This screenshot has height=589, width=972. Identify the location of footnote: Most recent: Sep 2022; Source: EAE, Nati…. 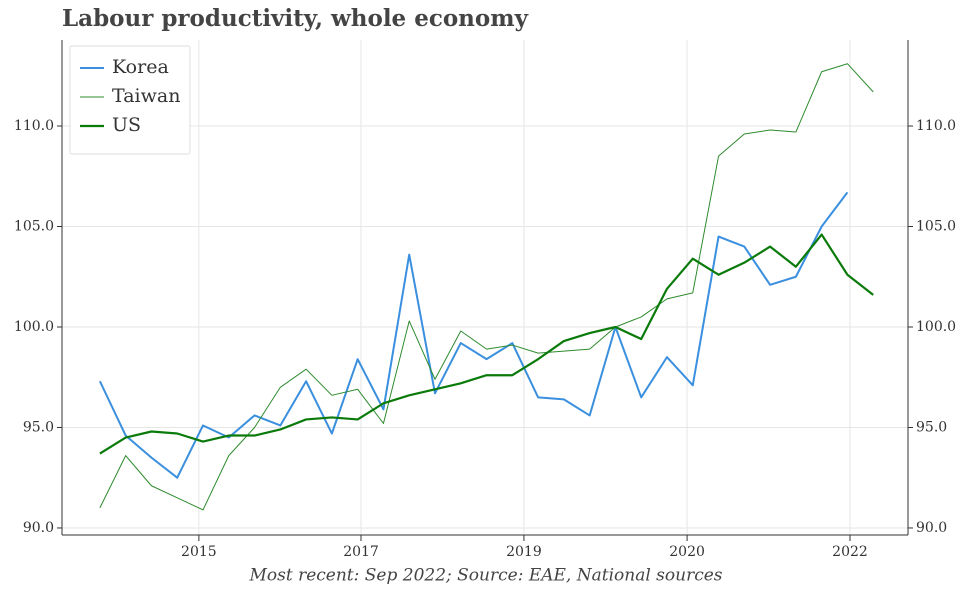
(485, 576).